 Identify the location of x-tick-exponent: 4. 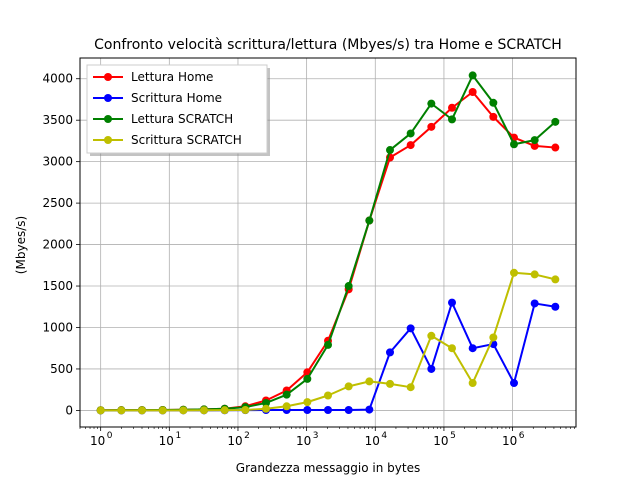
(384, 436).